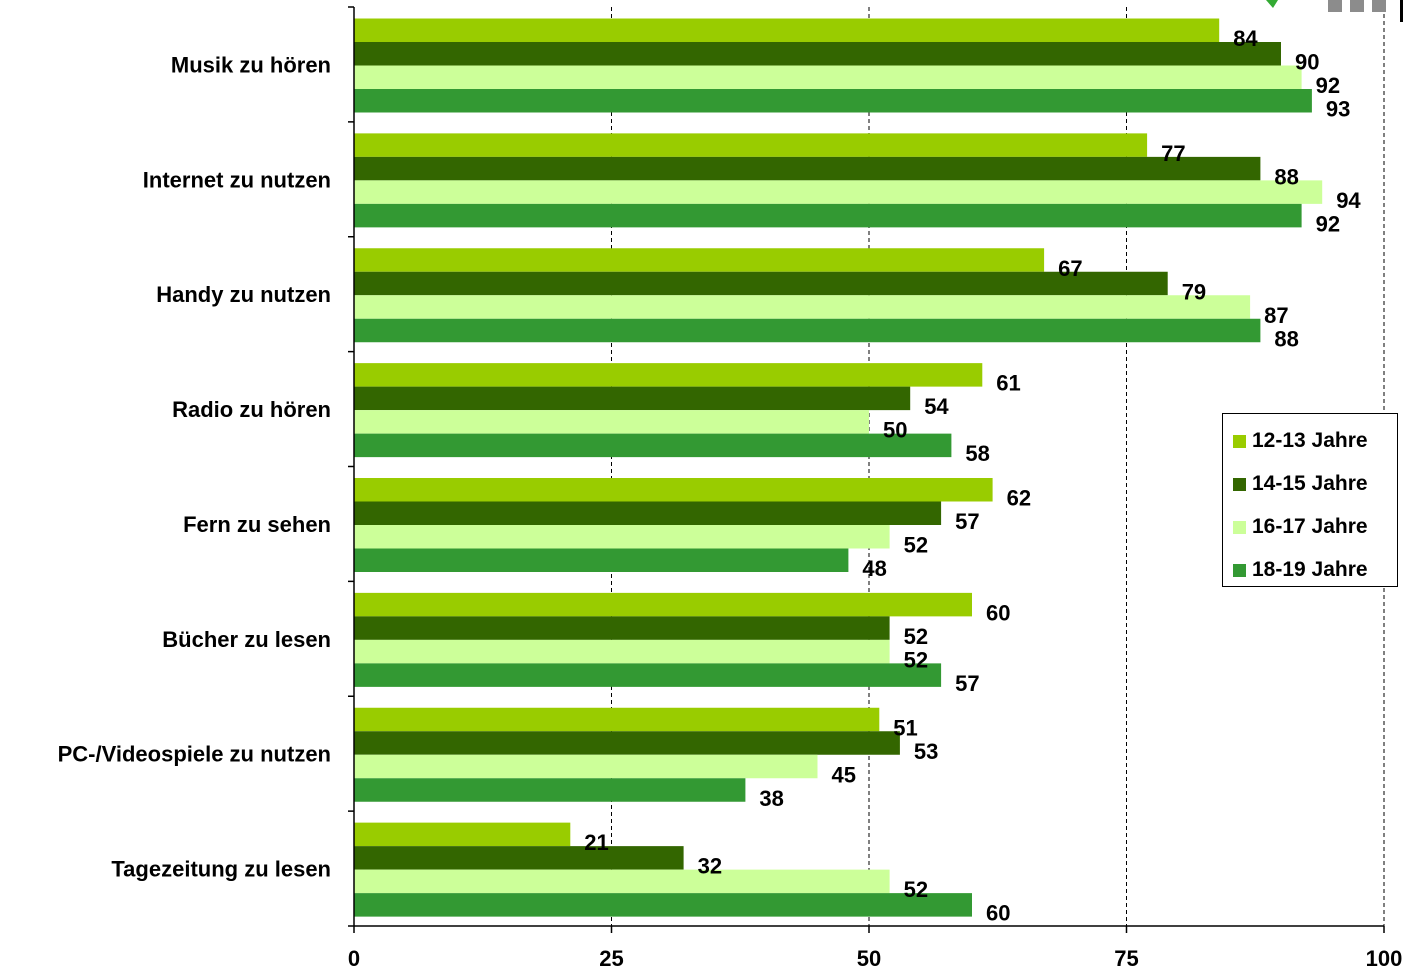  Describe the element at coordinates (194, 754) in the screenshot. I see `category-label: PC-/Videospiele zu nutzen` at that location.